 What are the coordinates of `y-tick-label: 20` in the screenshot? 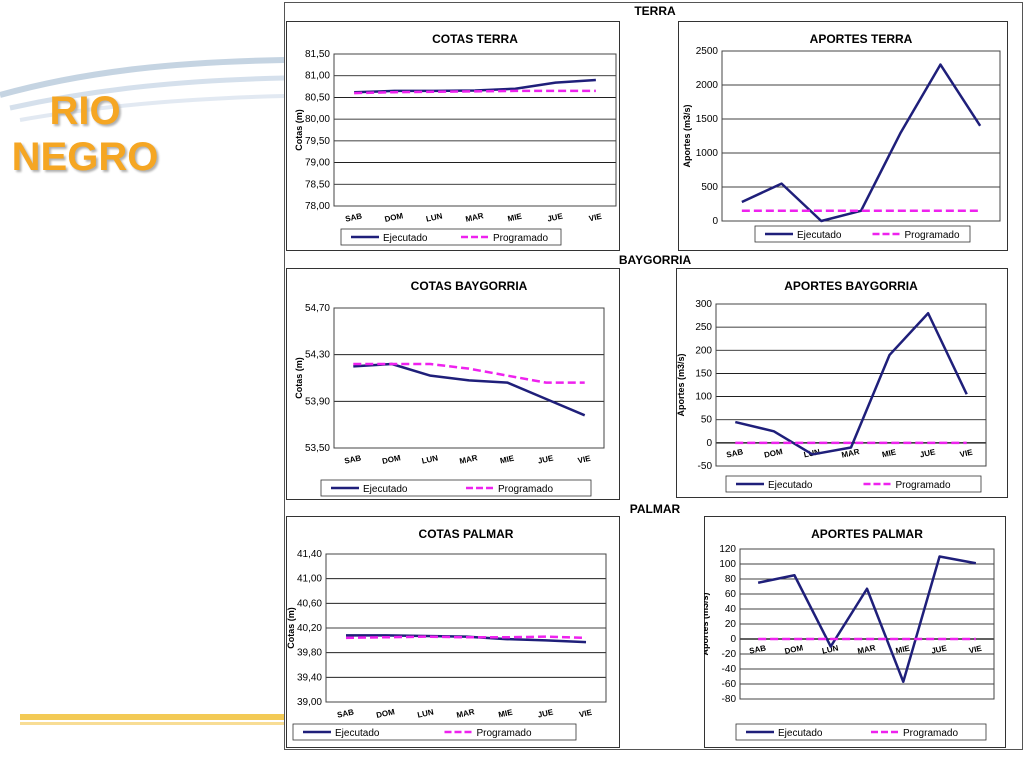 It's located at (731, 624).